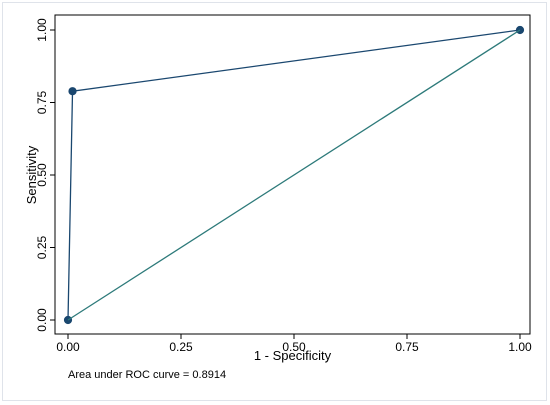 The width and height of the screenshot is (550, 405). Describe the element at coordinates (42, 175) in the screenshot. I see `y-tick-label: 0.50` at that location.